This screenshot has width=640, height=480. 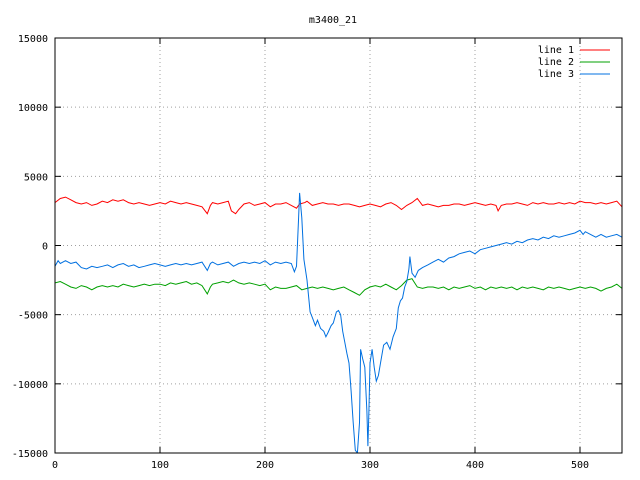 What do you see at coordinates (580, 465) in the screenshot?
I see `x-tick-label: 500` at bounding box center [580, 465].